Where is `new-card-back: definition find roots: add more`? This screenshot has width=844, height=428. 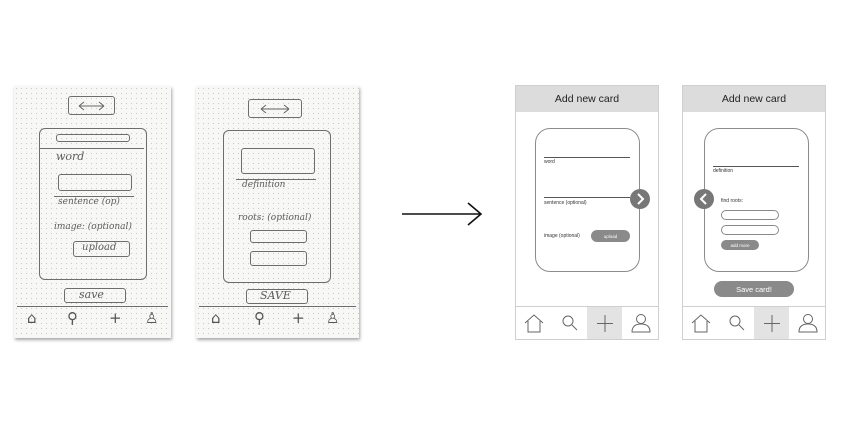
new-card-back: definition find roots: add more is located at coordinates (756, 200).